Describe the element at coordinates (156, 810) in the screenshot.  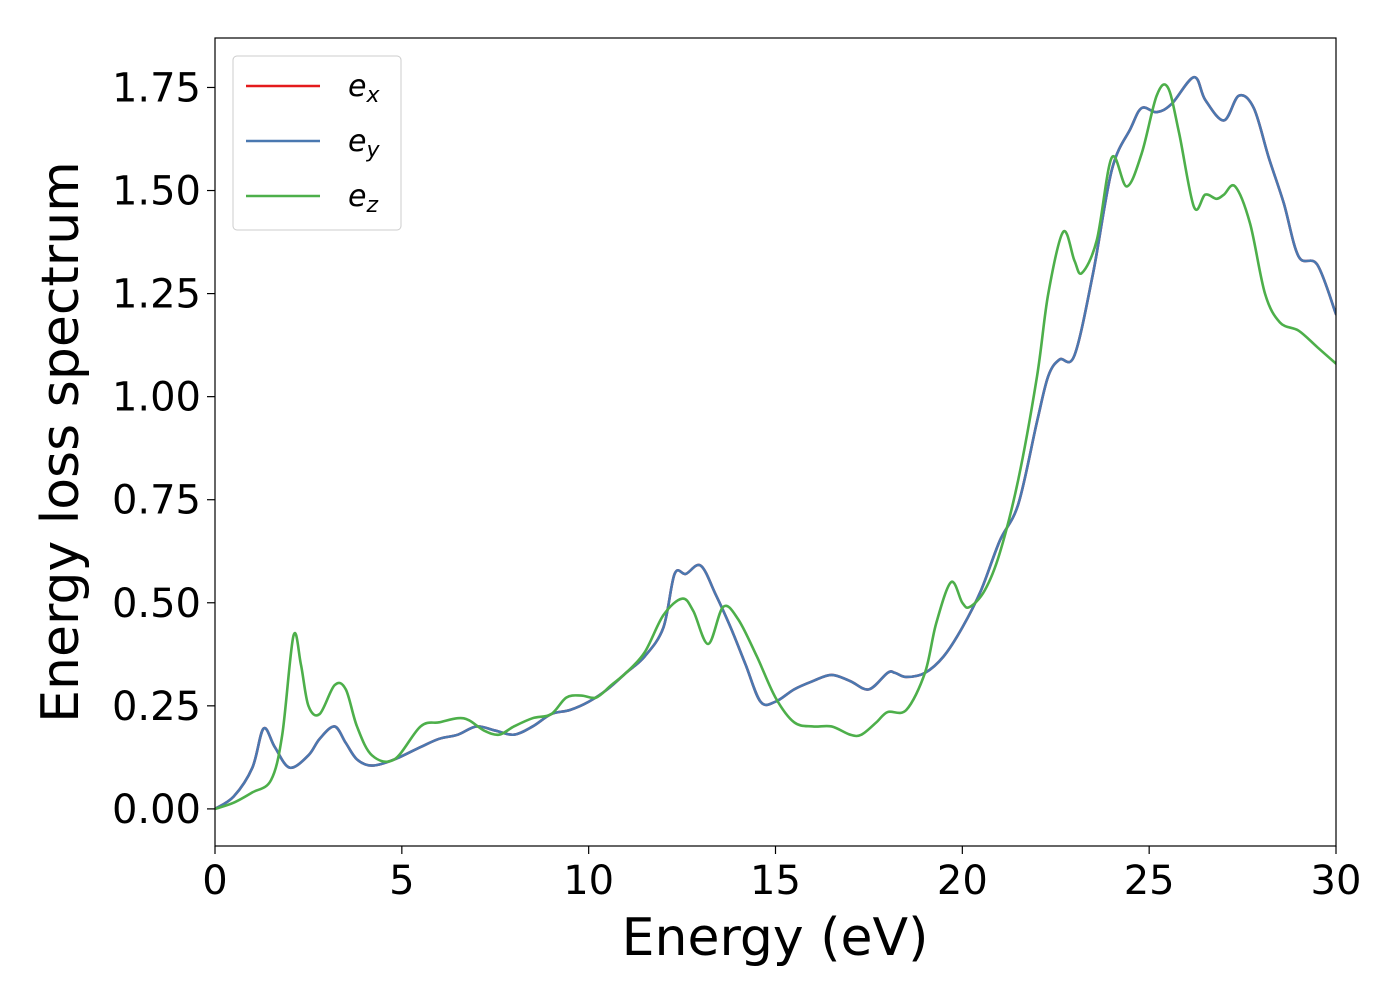
I see `y-tick-label: 0.00` at that location.